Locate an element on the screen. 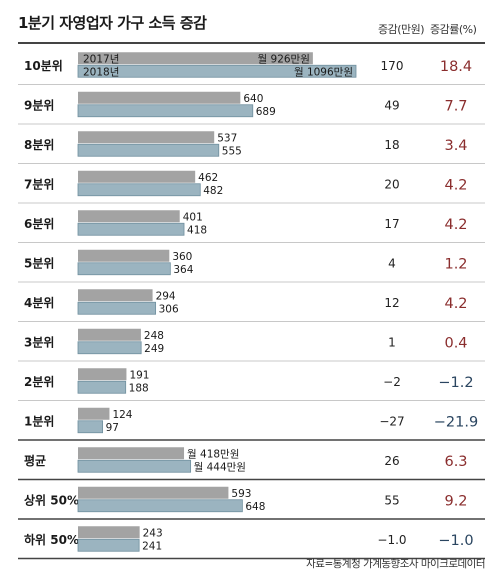  data-label-2017: 월 418만원 is located at coordinates (213, 454).